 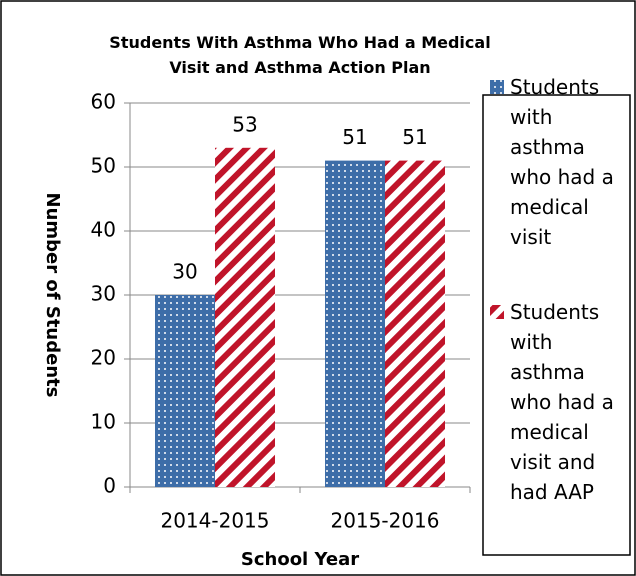 I want to click on y-axis-label: Number of Students, so click(x=52, y=295).